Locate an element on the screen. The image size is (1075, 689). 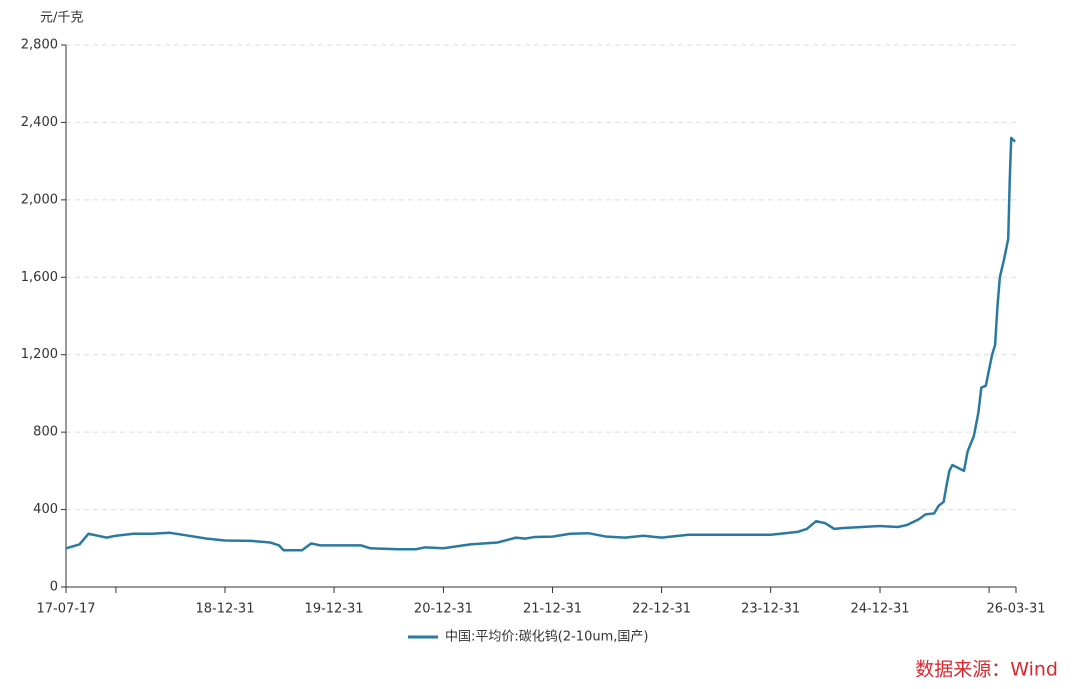
y-tick-label: 2,800 is located at coordinates (39, 45).